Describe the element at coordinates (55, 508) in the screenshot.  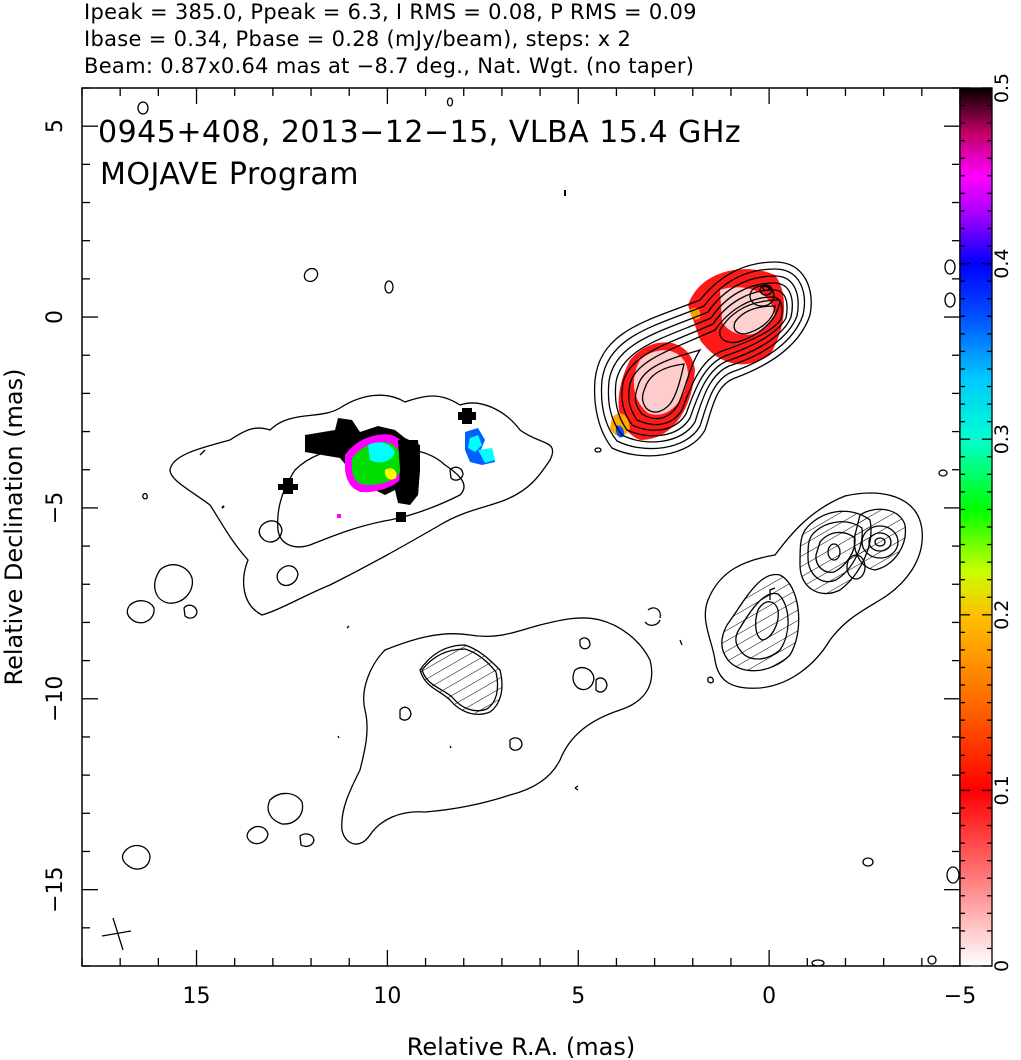
I see `y-tick-label: −5` at that location.